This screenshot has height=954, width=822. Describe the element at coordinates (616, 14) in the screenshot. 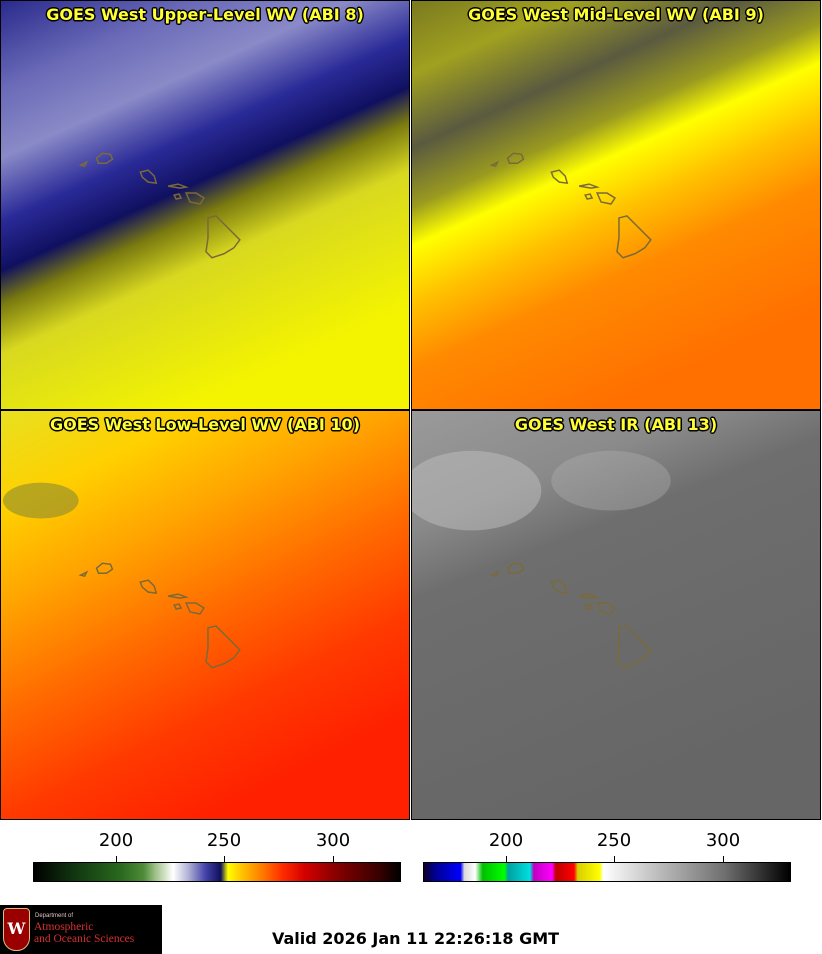

I see `panel-title: GOES West Mid-Level WV (ABI 9)` at that location.